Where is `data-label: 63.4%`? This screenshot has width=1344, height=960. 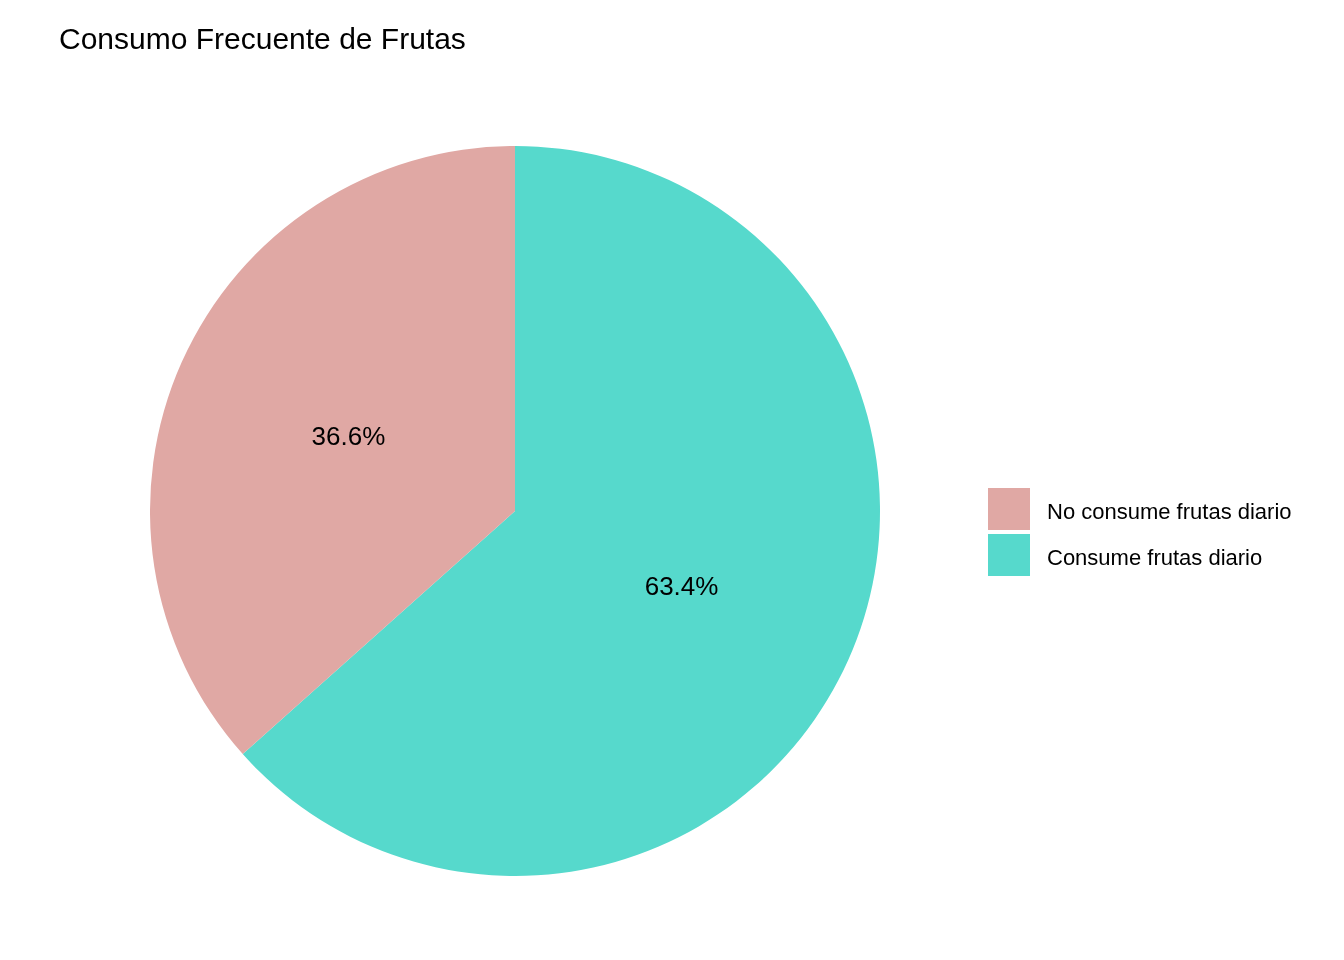
data-label: 63.4% is located at coordinates (681, 585).